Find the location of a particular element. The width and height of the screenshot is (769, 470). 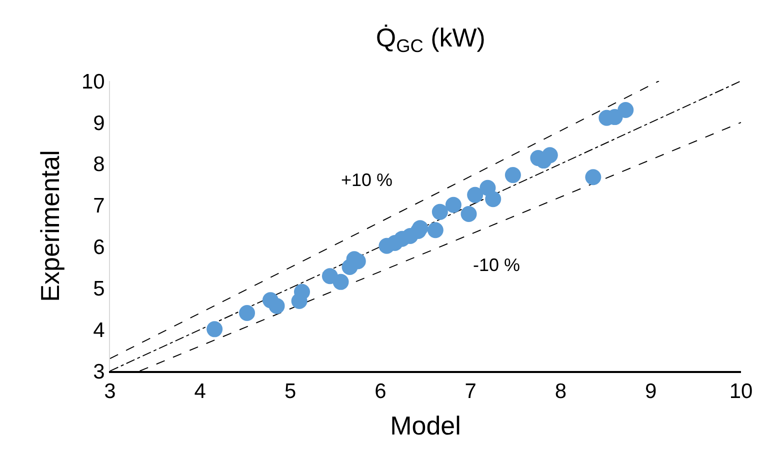

chart-title: Q̇$_{GC}$ (kW) is located at coordinates (431, 39).